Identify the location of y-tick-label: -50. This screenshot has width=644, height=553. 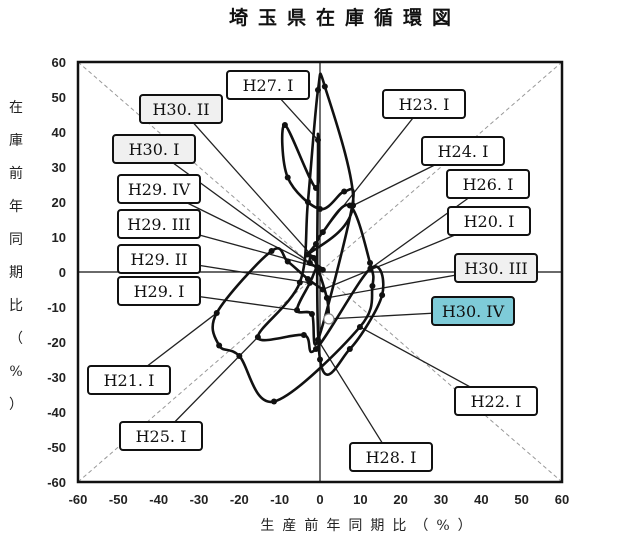
(56, 447).